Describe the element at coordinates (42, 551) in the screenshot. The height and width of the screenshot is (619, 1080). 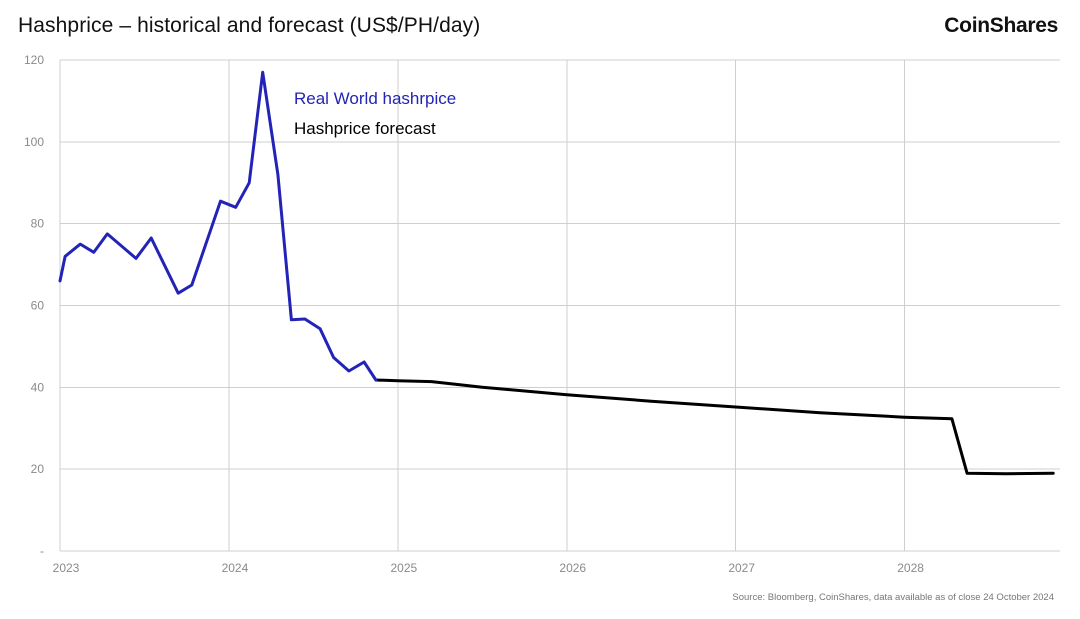
I see `y-tick-label: -` at that location.